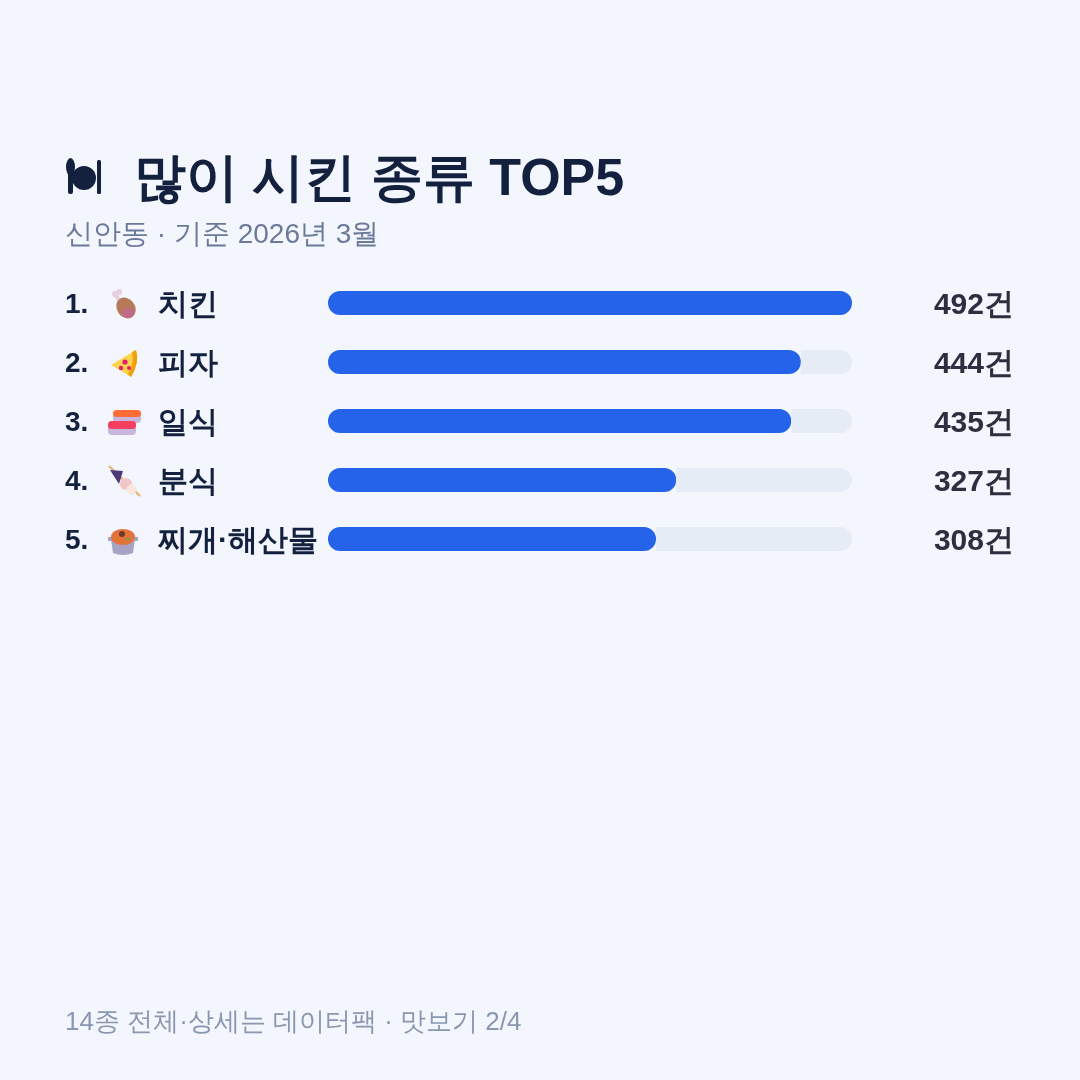 This screenshot has height=1080, width=1080. What do you see at coordinates (141, 421) in the screenshot?
I see `category-label: 3. 일식` at bounding box center [141, 421].